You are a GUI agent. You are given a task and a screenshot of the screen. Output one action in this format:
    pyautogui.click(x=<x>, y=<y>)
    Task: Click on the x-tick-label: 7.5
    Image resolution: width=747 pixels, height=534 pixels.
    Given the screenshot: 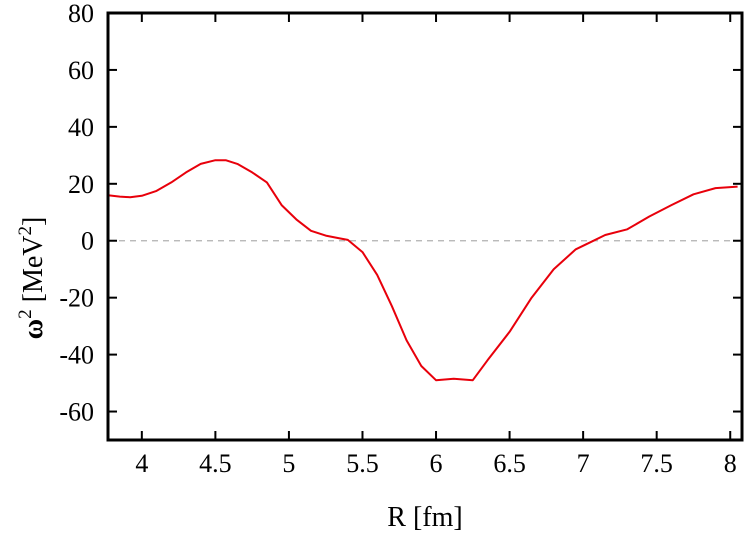 What is the action you would take?
    pyautogui.click(x=656, y=463)
    